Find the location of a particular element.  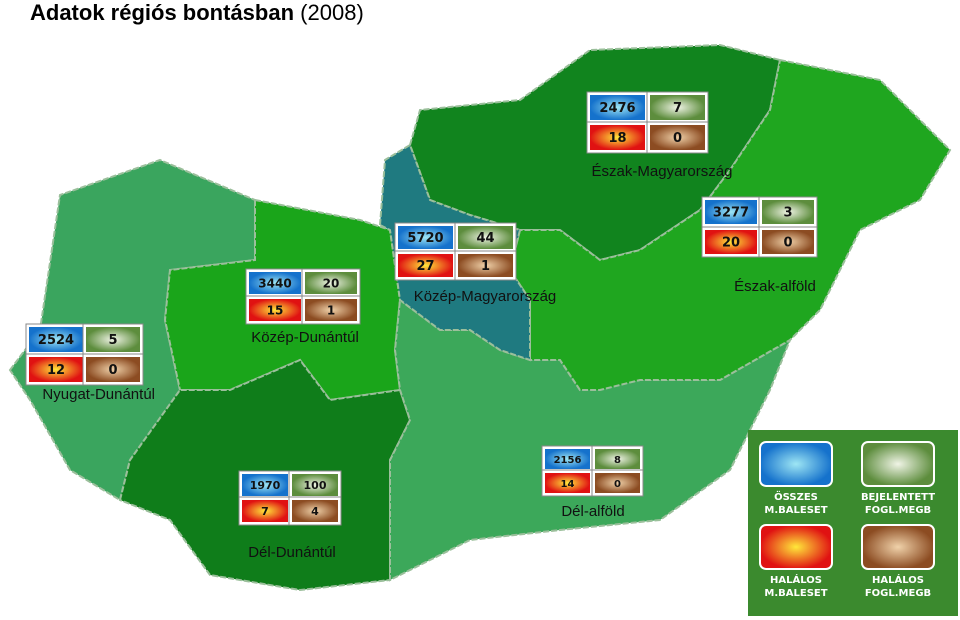

badge-value: 12 is located at coordinates (56, 370).